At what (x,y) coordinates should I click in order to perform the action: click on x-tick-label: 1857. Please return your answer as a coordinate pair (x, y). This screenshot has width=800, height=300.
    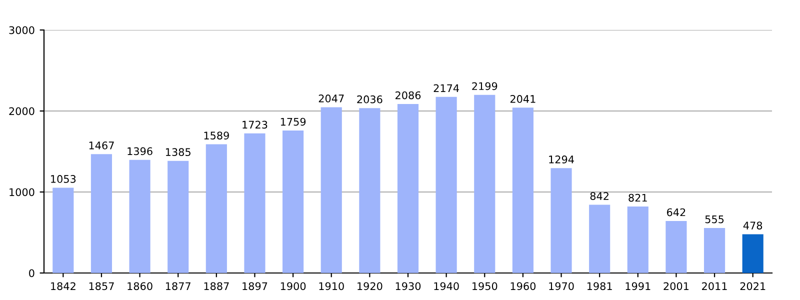
    Looking at the image, I should click on (101, 286).